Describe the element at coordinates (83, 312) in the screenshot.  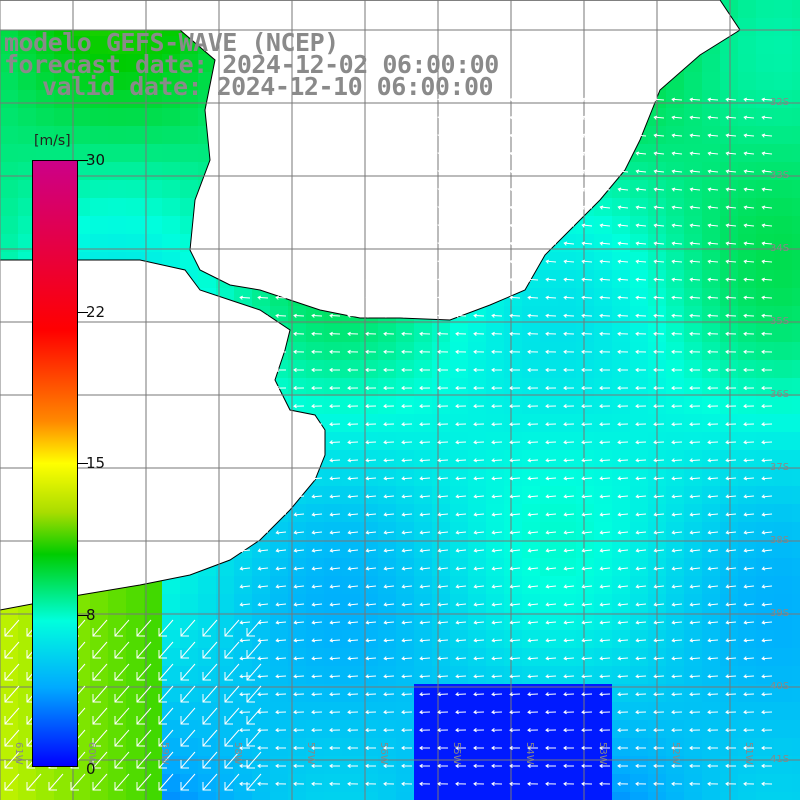
I see `colorbar-tick-line` at that location.